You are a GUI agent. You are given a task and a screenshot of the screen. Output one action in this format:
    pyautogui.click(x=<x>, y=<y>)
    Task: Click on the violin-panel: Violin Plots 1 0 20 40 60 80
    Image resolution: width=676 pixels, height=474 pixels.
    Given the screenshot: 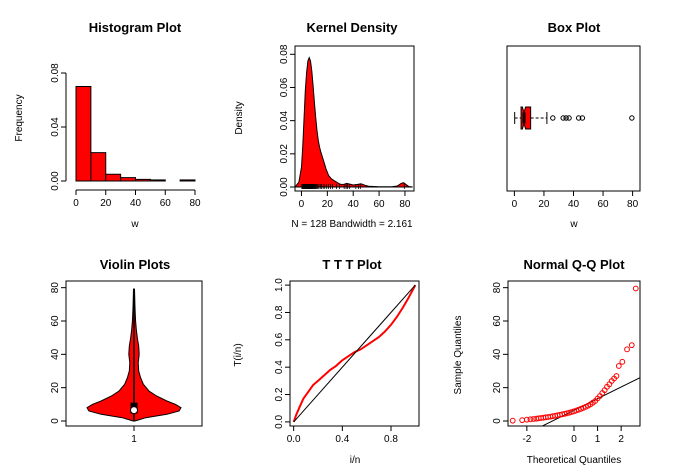 What is the action you would take?
    pyautogui.click(x=126, y=351)
    